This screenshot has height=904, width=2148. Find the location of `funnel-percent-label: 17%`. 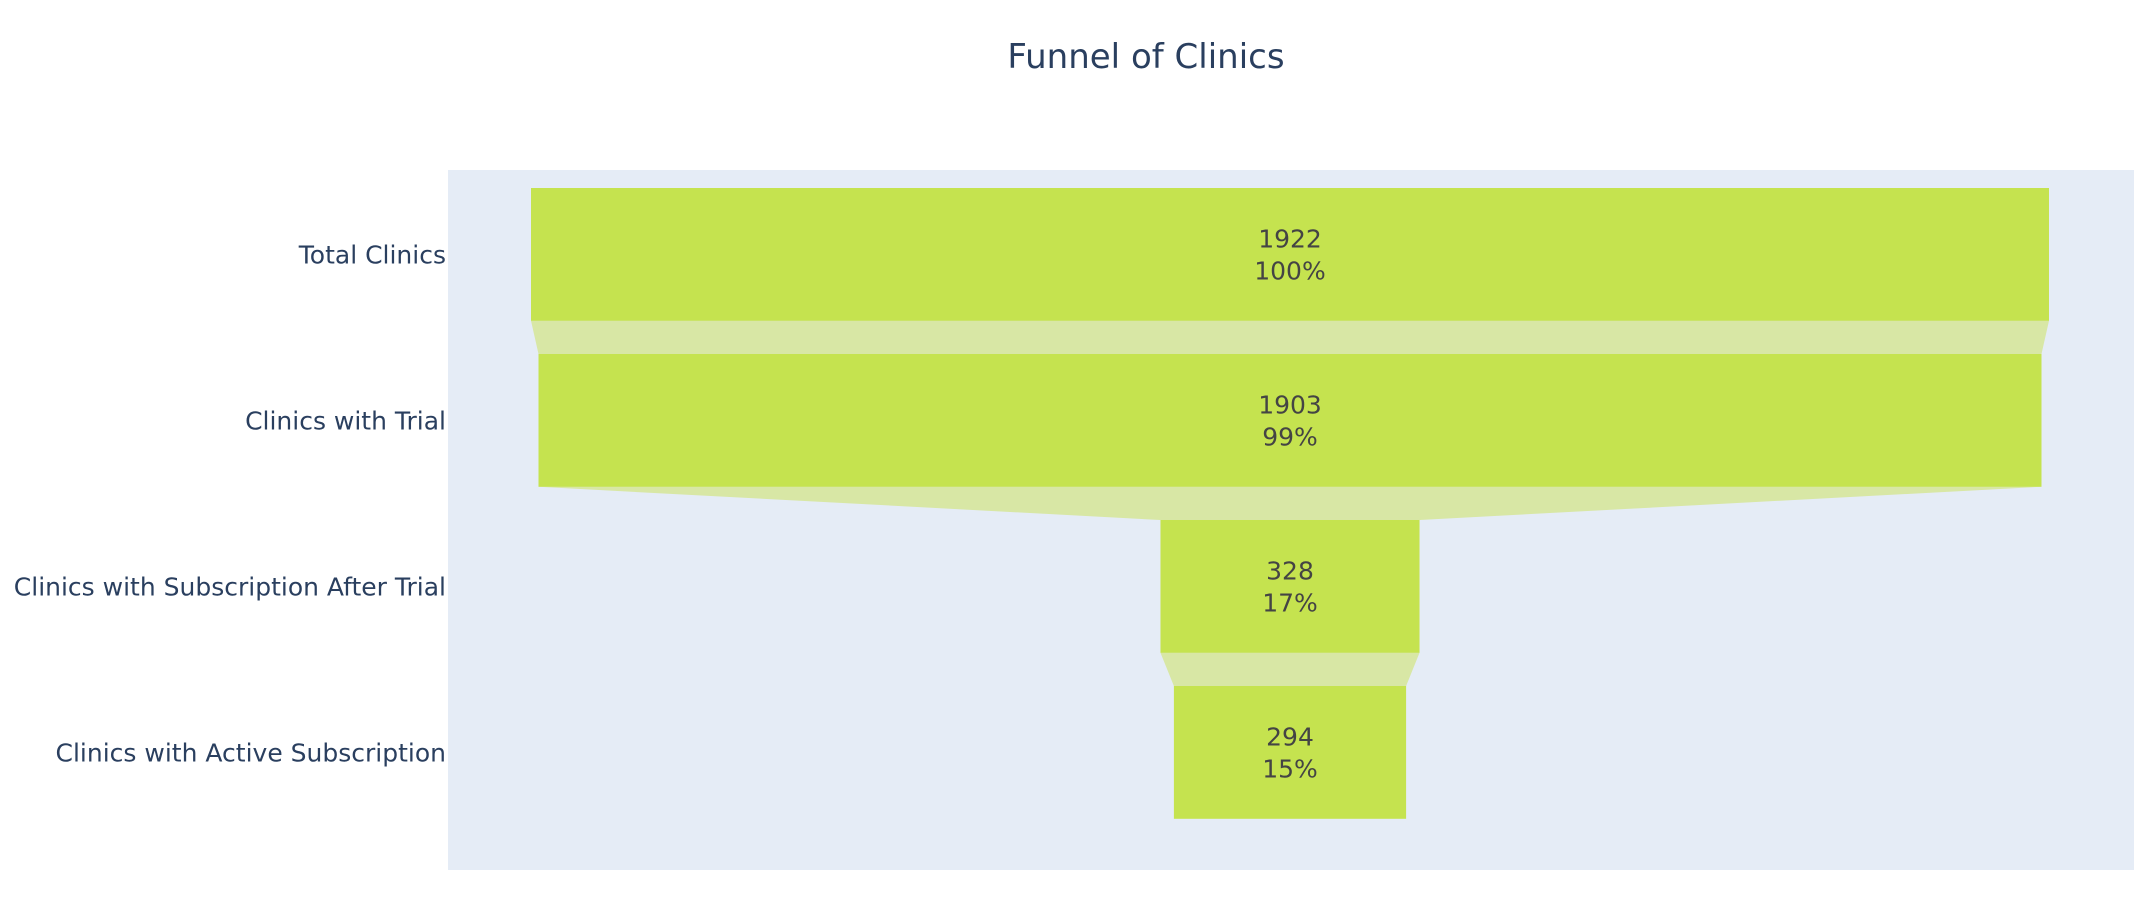

funnel-percent-label: 17% is located at coordinates (1290, 602).